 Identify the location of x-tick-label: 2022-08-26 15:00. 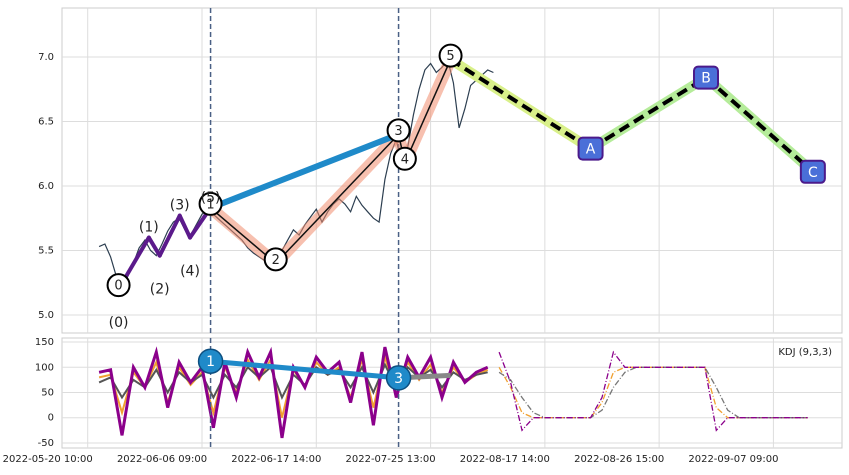
(619, 459).